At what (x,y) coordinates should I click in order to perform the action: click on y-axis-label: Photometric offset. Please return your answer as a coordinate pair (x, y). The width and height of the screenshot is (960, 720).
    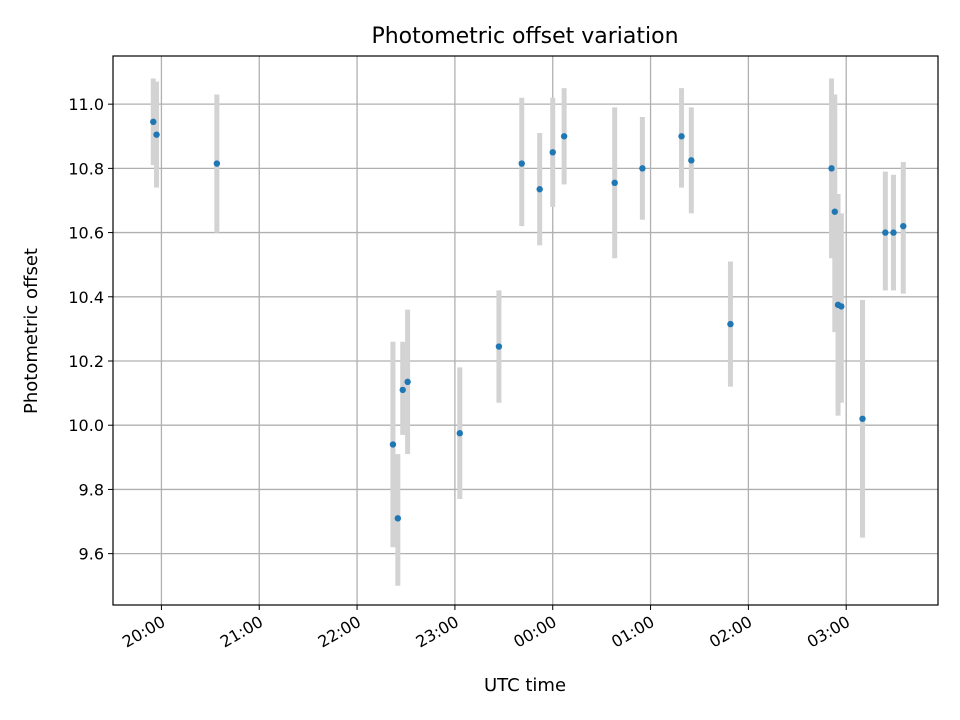
    Looking at the image, I should click on (31, 331).